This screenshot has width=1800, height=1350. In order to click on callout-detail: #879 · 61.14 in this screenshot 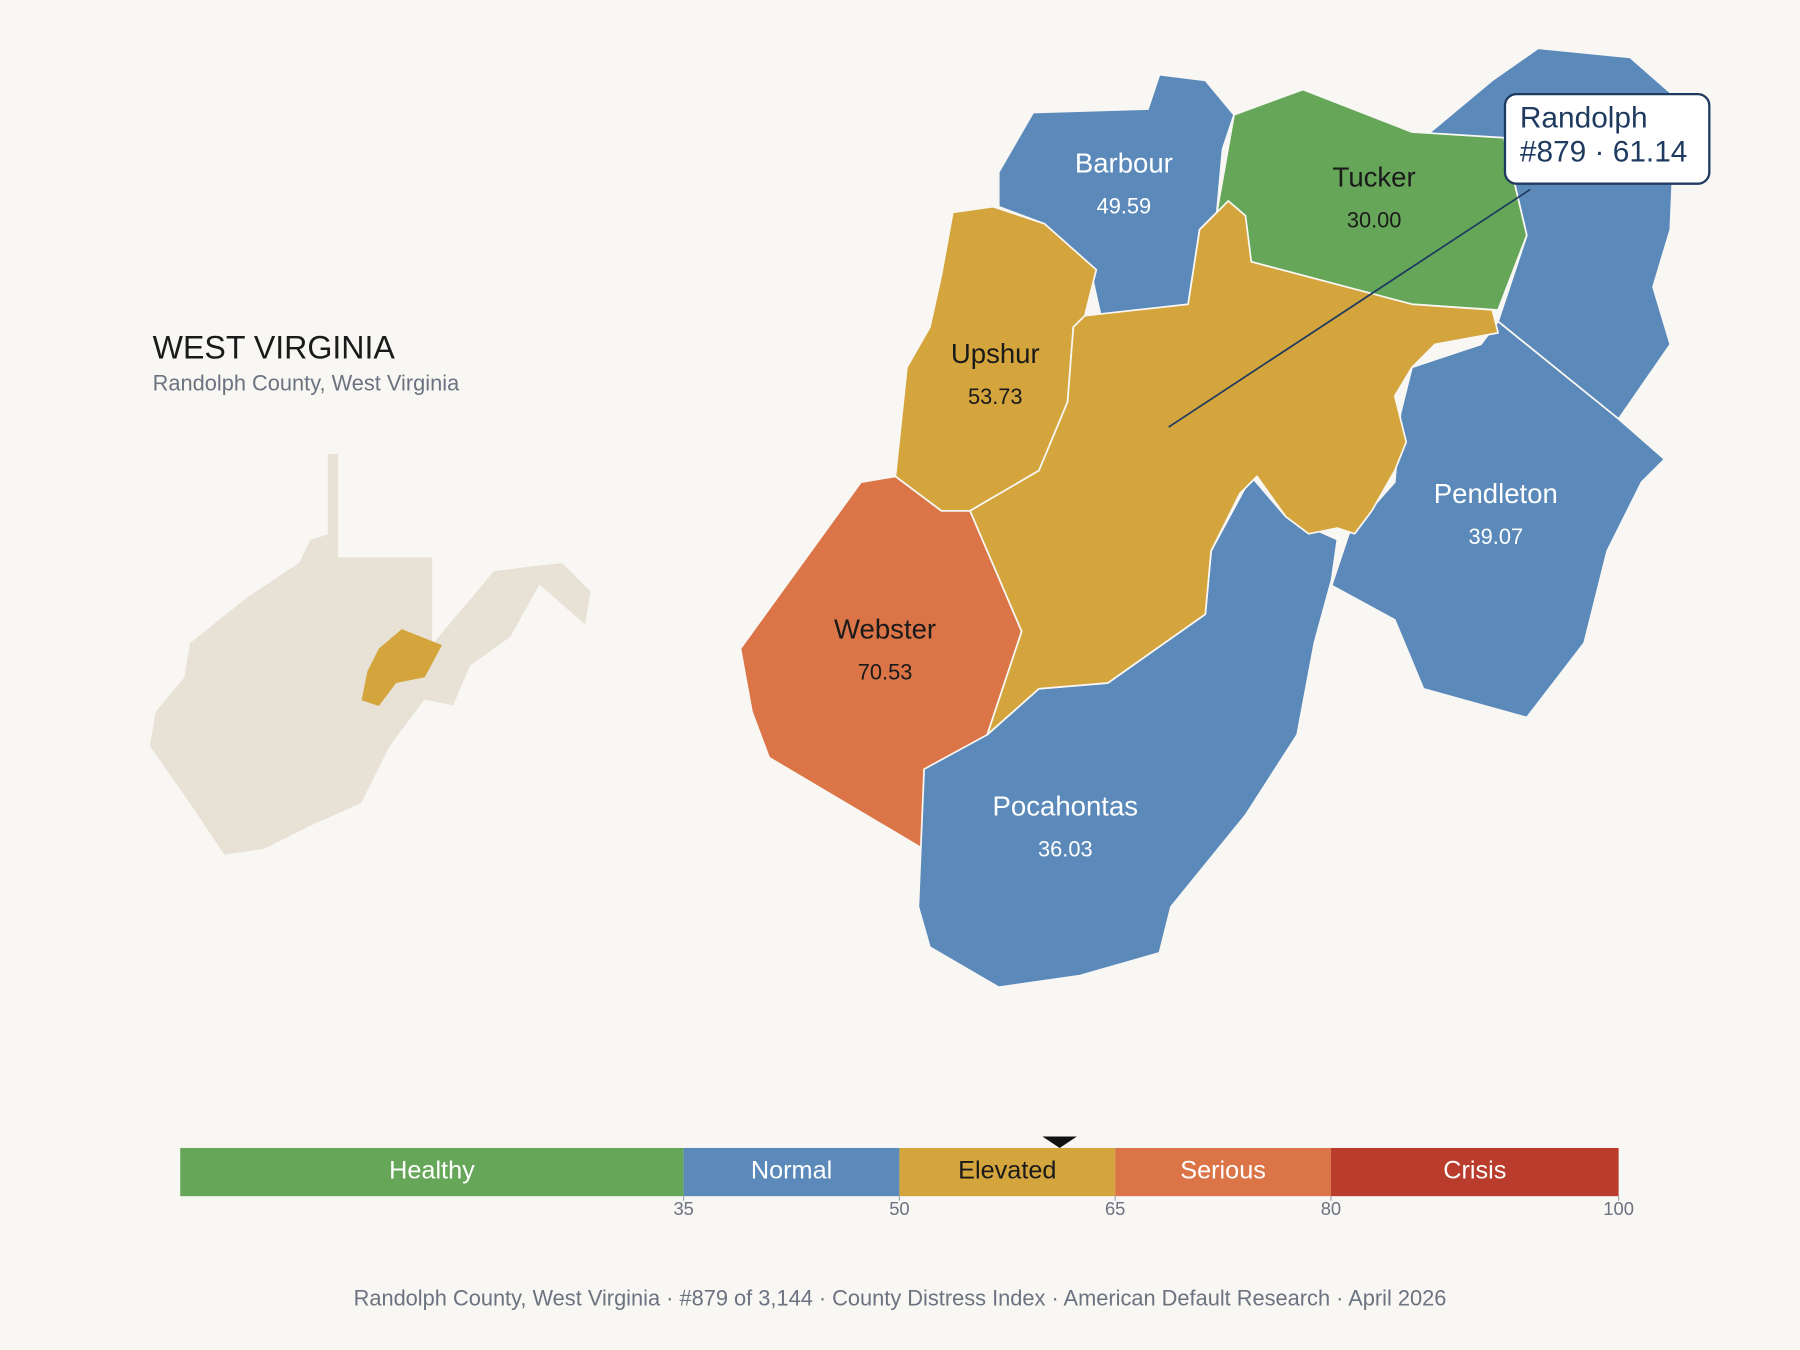, I will do `click(1604, 152)`.